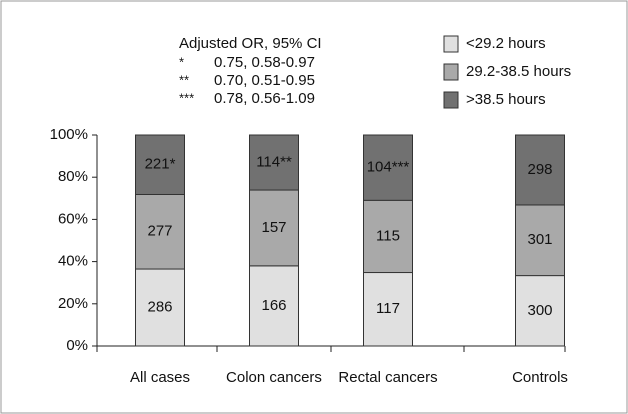 This screenshot has width=628, height=414. What do you see at coordinates (264, 62) in the screenshot?
I see `annotation-value: 0.75, 0.58-0.97` at bounding box center [264, 62].